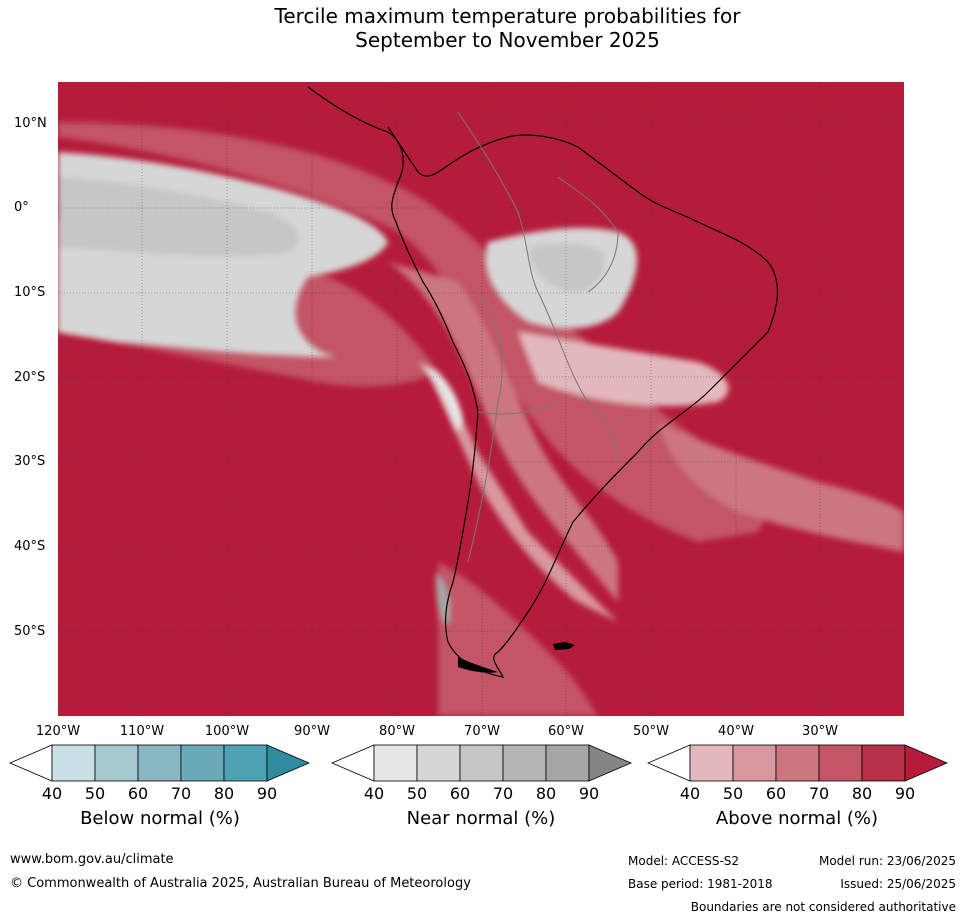 The width and height of the screenshot is (965, 919). Describe the element at coordinates (898, 884) in the screenshot. I see `issued-text: Issued: 25/06/2025` at that location.